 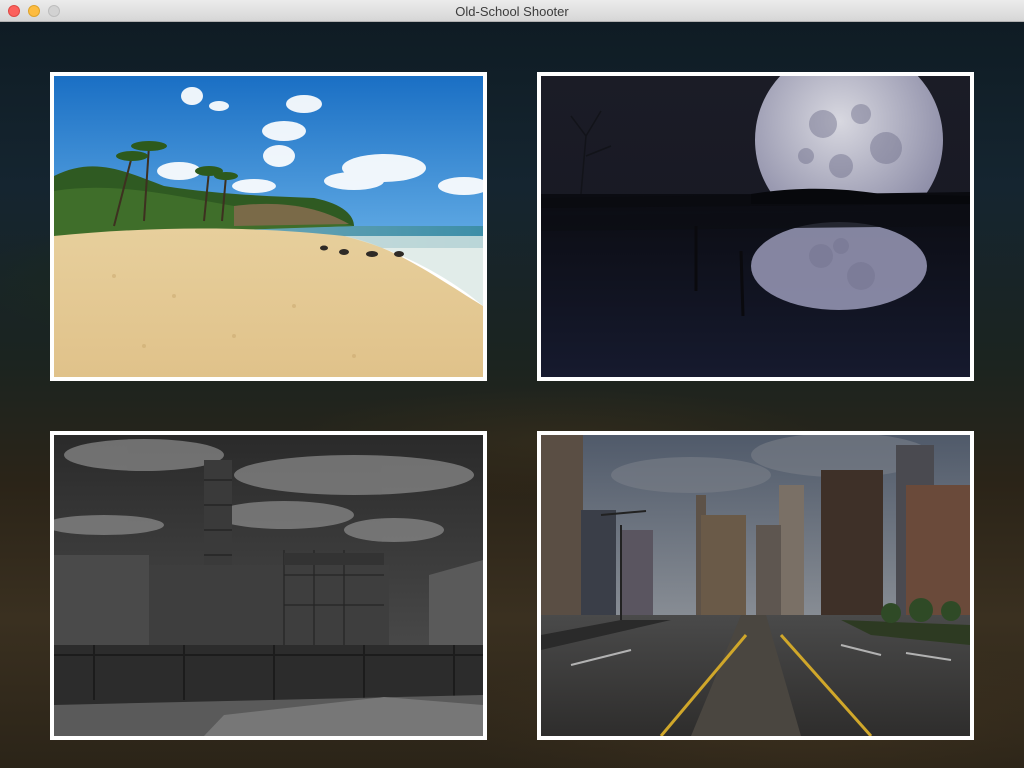 I want to click on minimize-window-icon, so click(x=34, y=11).